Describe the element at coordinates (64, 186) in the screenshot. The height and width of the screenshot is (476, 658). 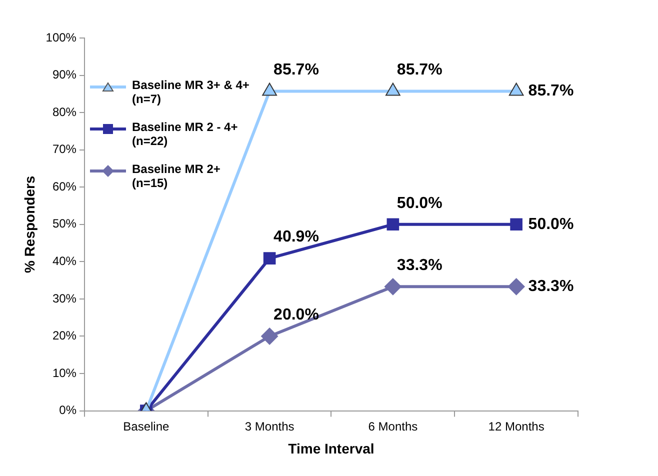
I see `y-tick-label: 60%` at that location.